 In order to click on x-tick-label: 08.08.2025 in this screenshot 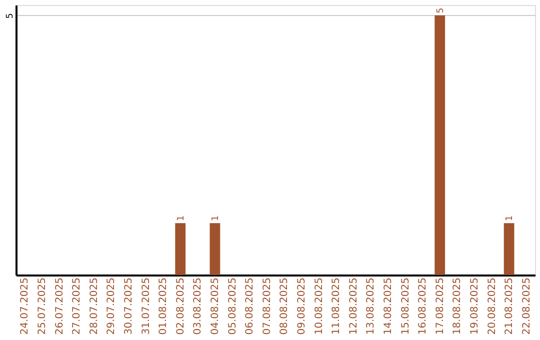, I will do `click(284, 306)`.